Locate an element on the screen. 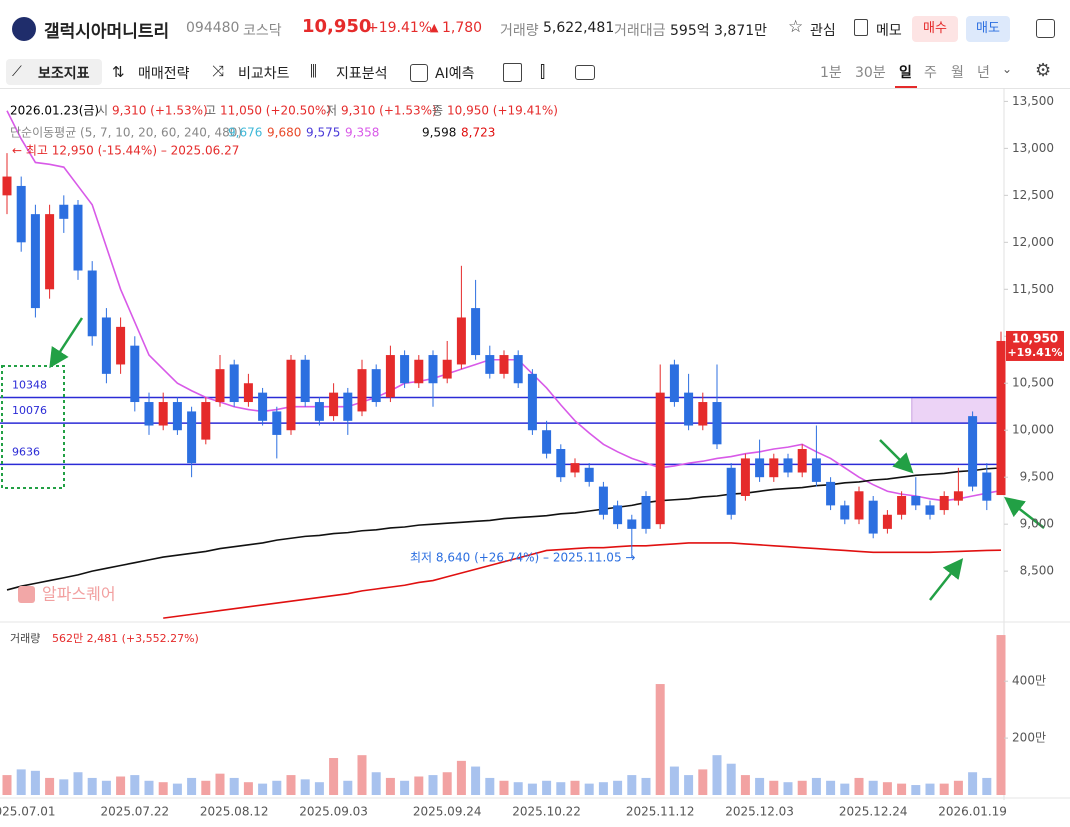 This screenshot has height=827, width=1070. change: 1,780 is located at coordinates (462, 28).